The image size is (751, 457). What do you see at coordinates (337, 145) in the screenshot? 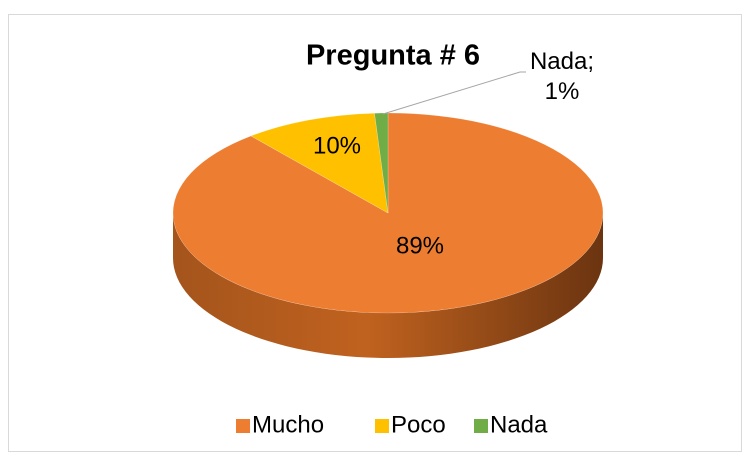
I see `data-label: 10%` at bounding box center [337, 145].